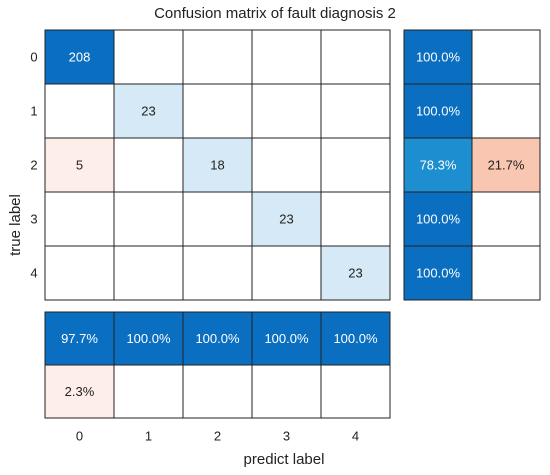 Image resolution: width=550 pixels, height=475 pixels. I want to click on x-axis-label: predict label, so click(284, 459).